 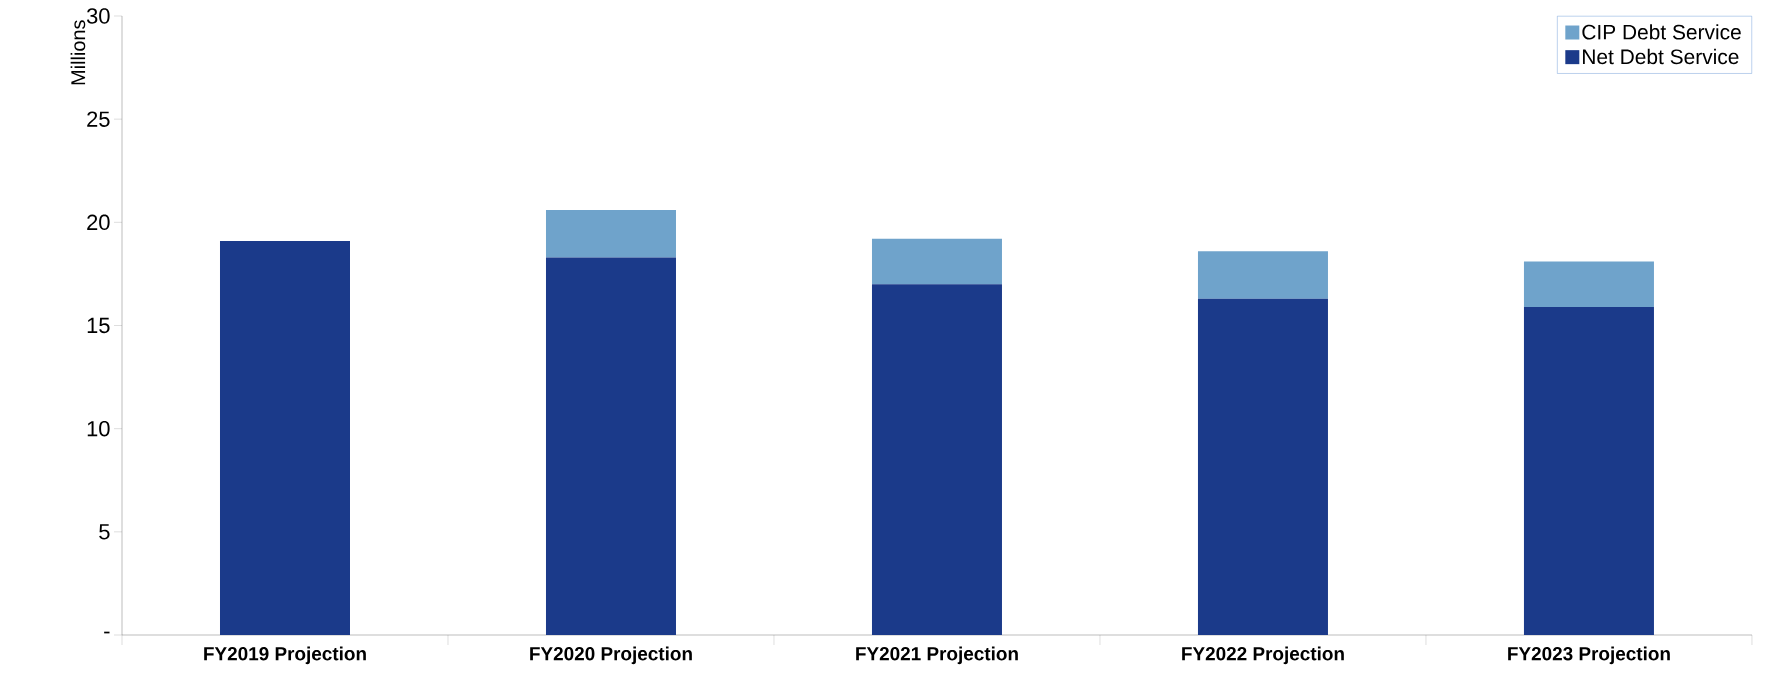 I want to click on y-tick-label: 25, so click(x=98, y=119).